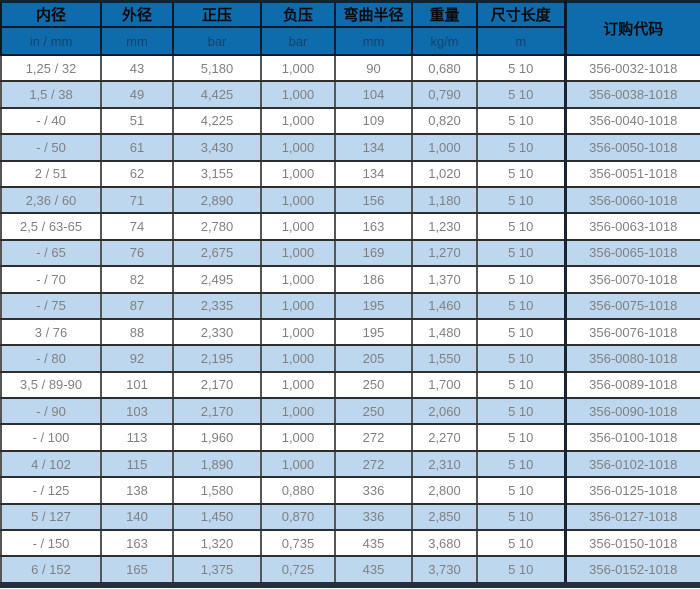 The height and width of the screenshot is (589, 700). I want to click on header-label-row: 内径 外径 正压 负压 弯曲半径 重量 尺寸长度 订购代码, so click(350, 28).